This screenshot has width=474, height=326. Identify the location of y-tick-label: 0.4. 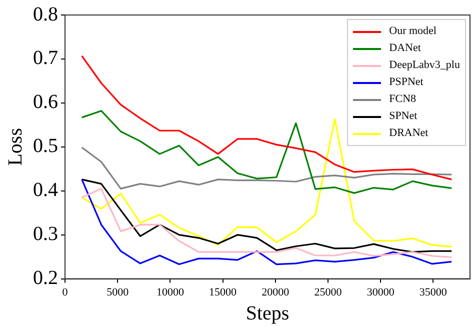
(45, 190).